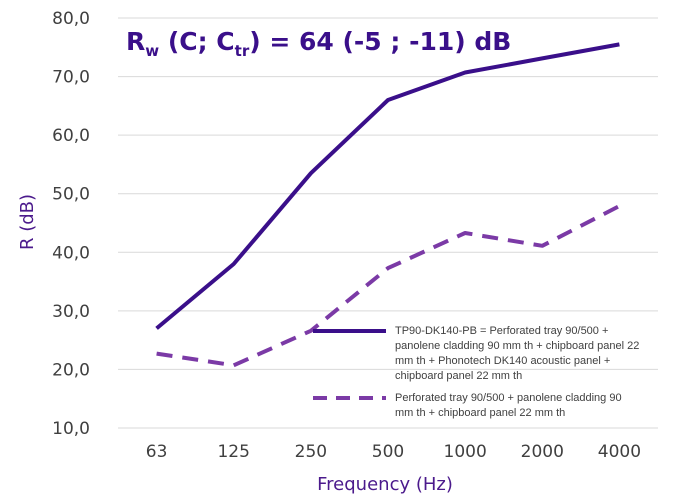 The image size is (682, 502). I want to click on title-rest: ) = 64 (-5 ; -11) dB, so click(380, 41).